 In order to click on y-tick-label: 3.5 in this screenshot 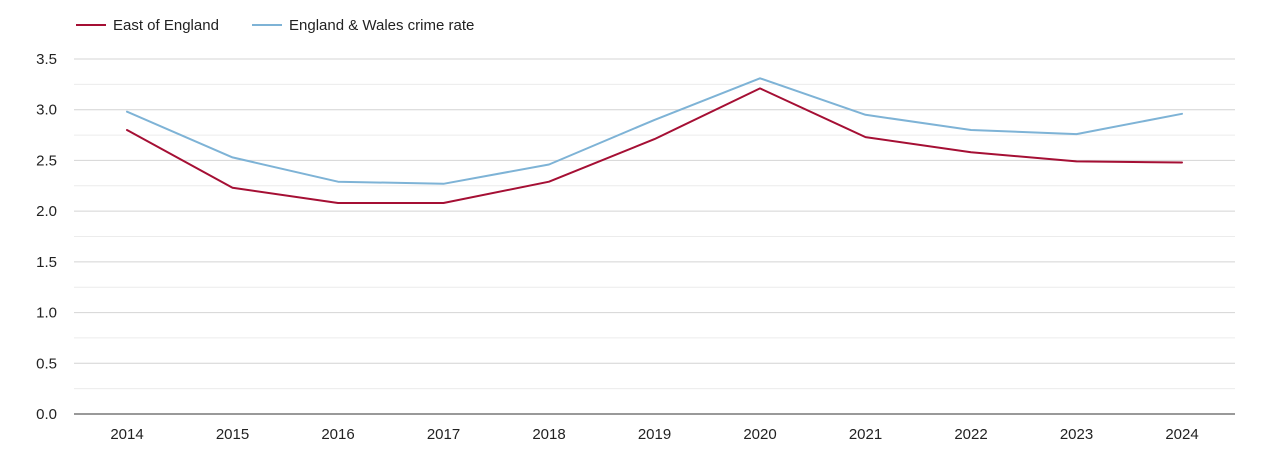, I will do `click(46, 59)`.